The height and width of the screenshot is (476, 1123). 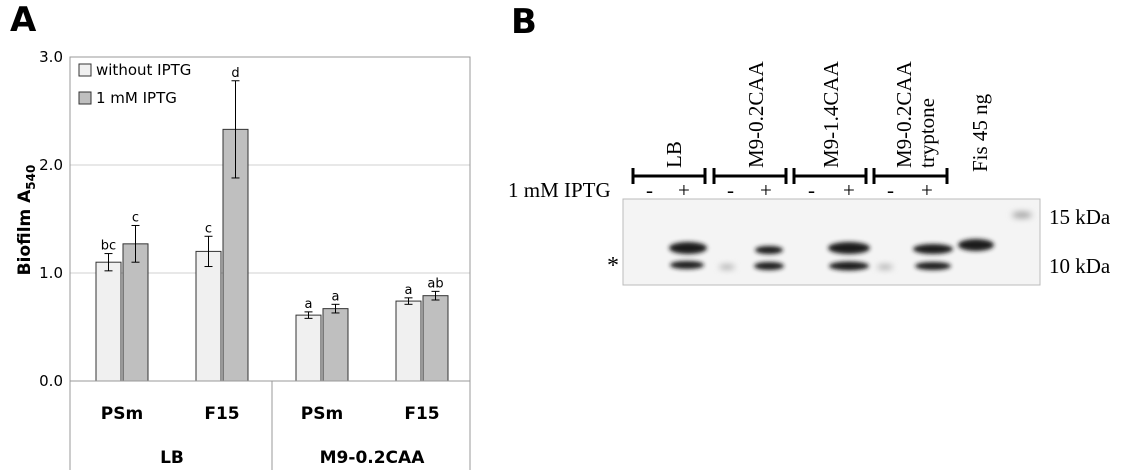 What do you see at coordinates (927, 133) in the screenshot?
I see `lane-group-tryptone-label: tryptone` at bounding box center [927, 133].